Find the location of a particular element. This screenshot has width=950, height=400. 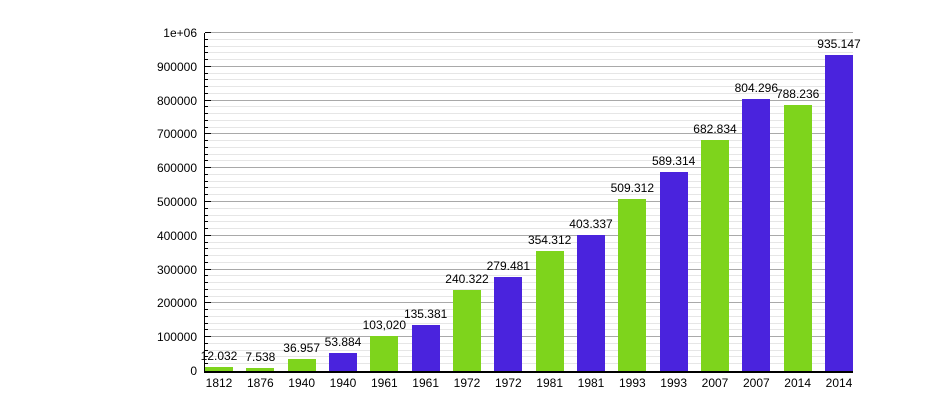

bar-value-label: 804.296 is located at coordinates (756, 88).